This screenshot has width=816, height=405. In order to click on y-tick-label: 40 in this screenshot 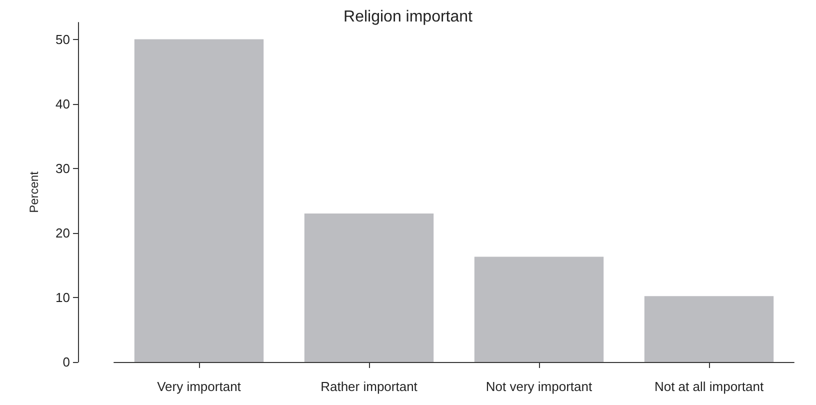, I will do `click(63, 104)`.